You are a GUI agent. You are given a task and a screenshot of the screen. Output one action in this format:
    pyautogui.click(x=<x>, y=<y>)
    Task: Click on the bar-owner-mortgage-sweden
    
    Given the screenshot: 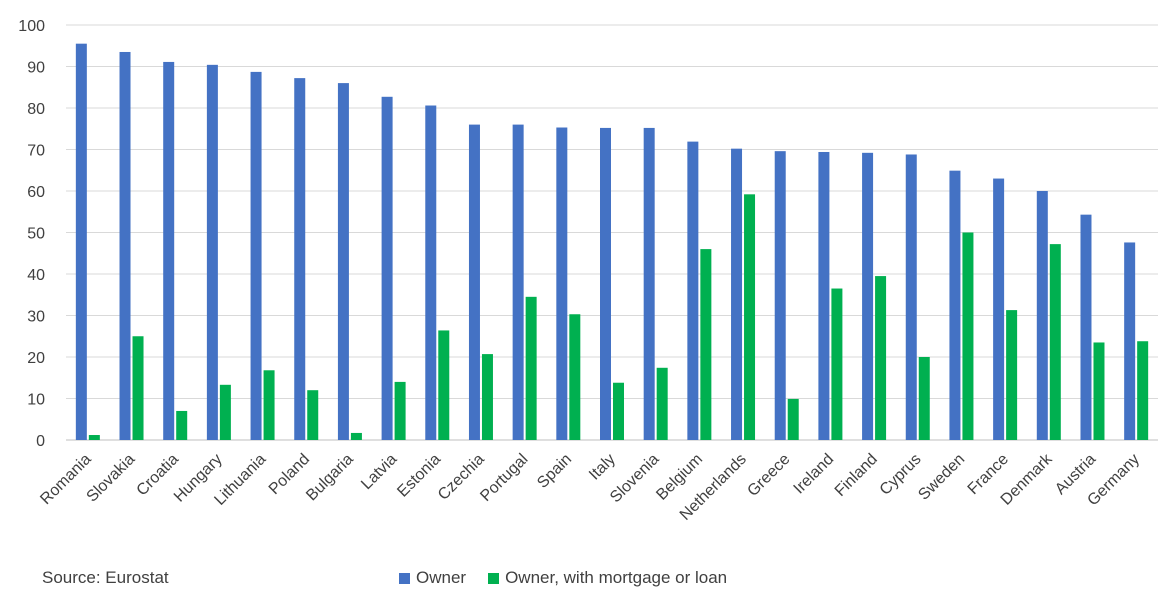 What is the action you would take?
    pyautogui.click(x=968, y=336)
    